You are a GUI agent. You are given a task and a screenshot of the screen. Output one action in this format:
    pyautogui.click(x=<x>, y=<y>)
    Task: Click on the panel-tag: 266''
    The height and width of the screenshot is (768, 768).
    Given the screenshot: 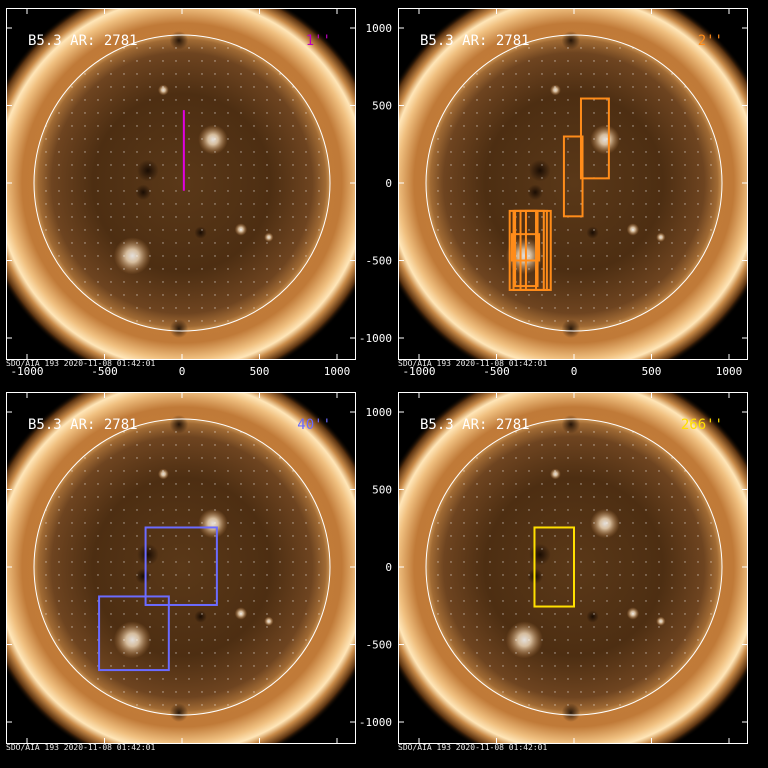 What is the action you would take?
    pyautogui.click(x=702, y=425)
    